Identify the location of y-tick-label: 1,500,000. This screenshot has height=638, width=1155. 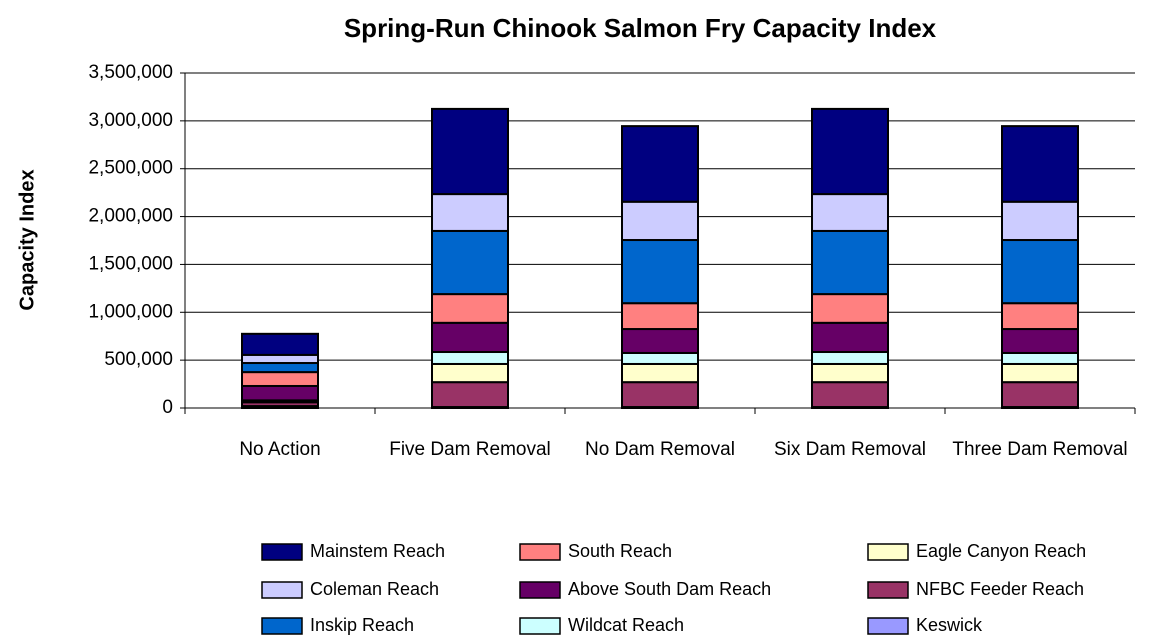
(130, 263).